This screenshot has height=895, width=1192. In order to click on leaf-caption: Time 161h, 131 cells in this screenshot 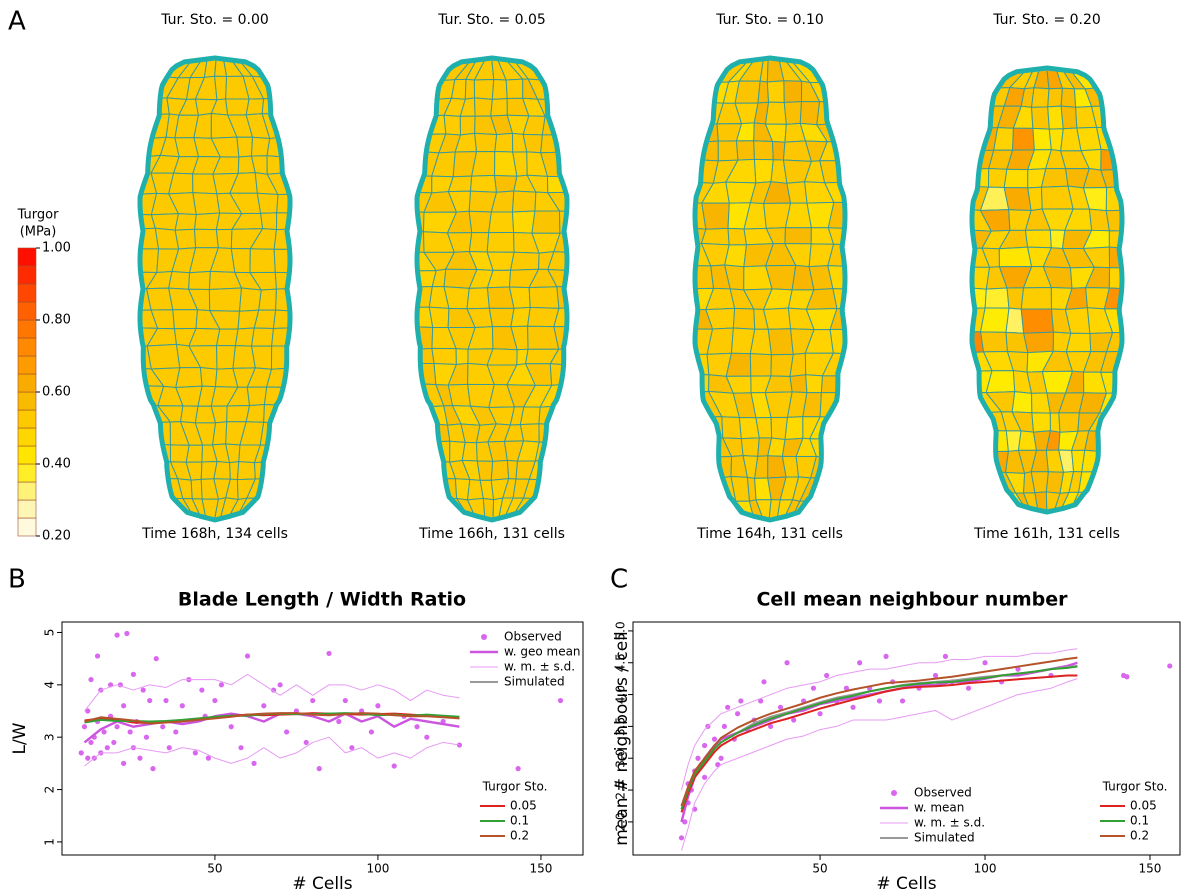, I will do `click(1046, 534)`.